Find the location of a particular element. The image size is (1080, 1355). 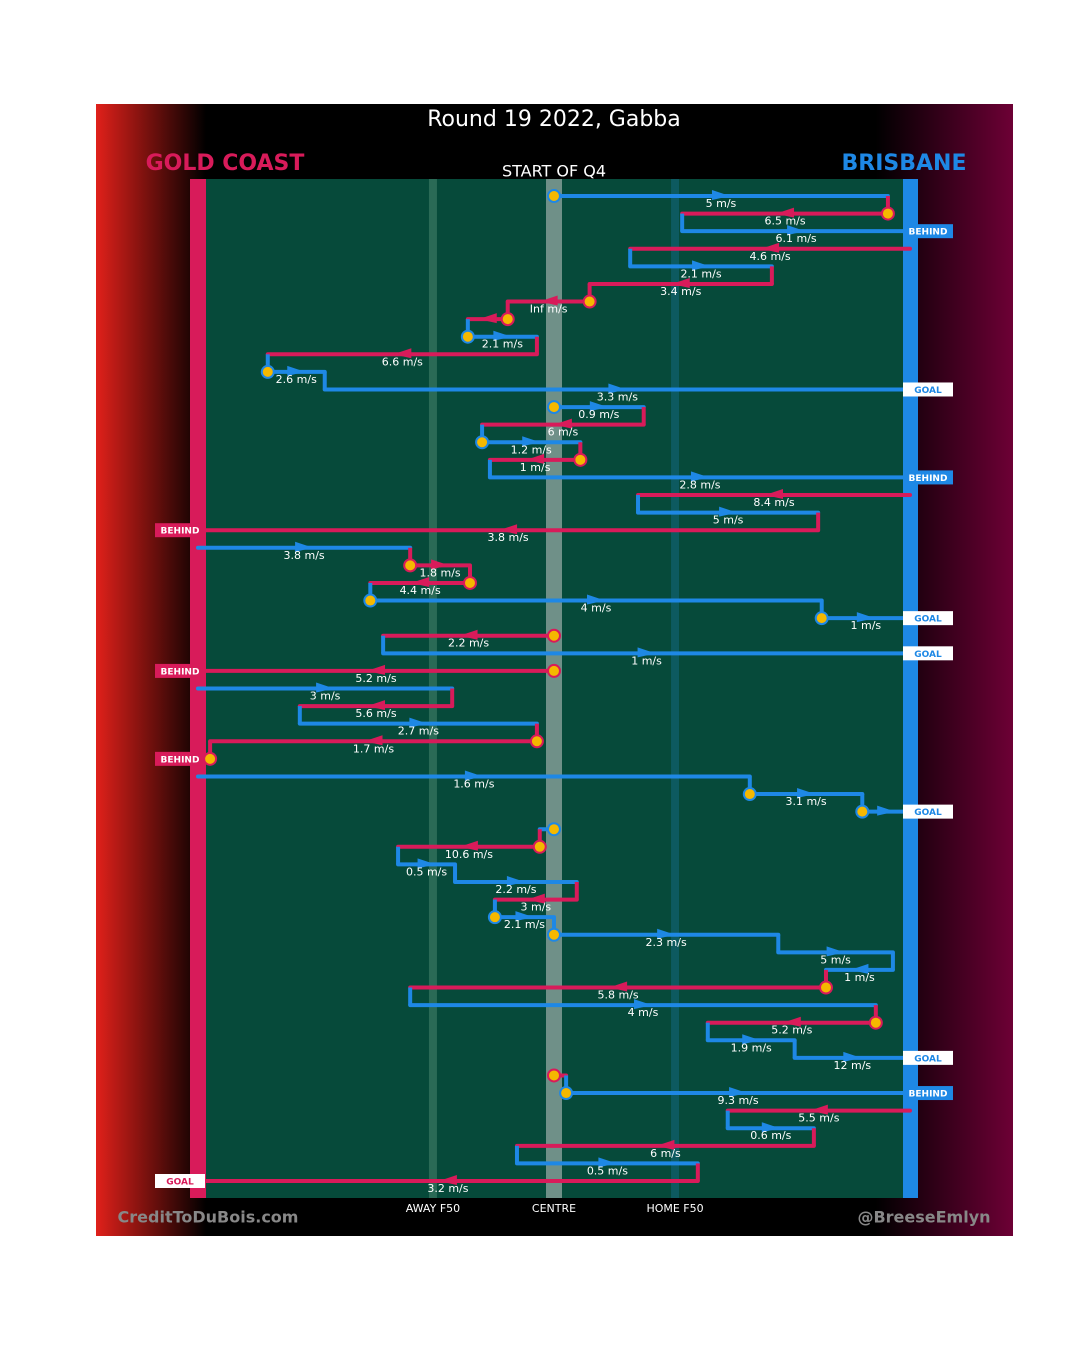

speed-label: 4.4 m/s is located at coordinates (420, 590).